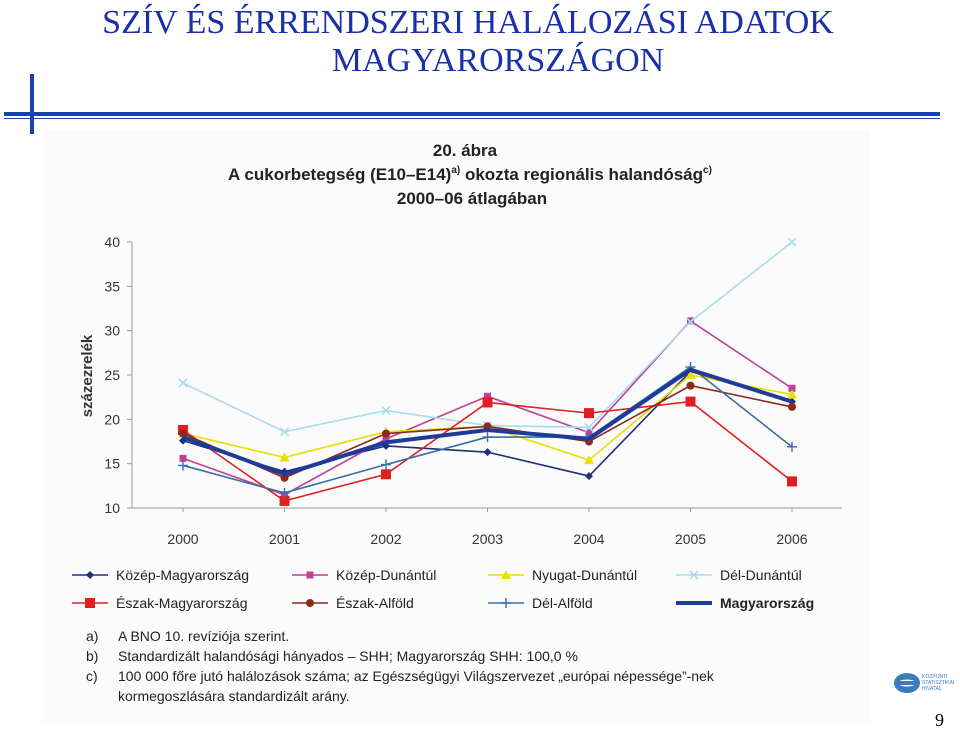 The width and height of the screenshot is (960, 731). I want to click on legend-item: Észak-Magyarország, so click(160, 603).